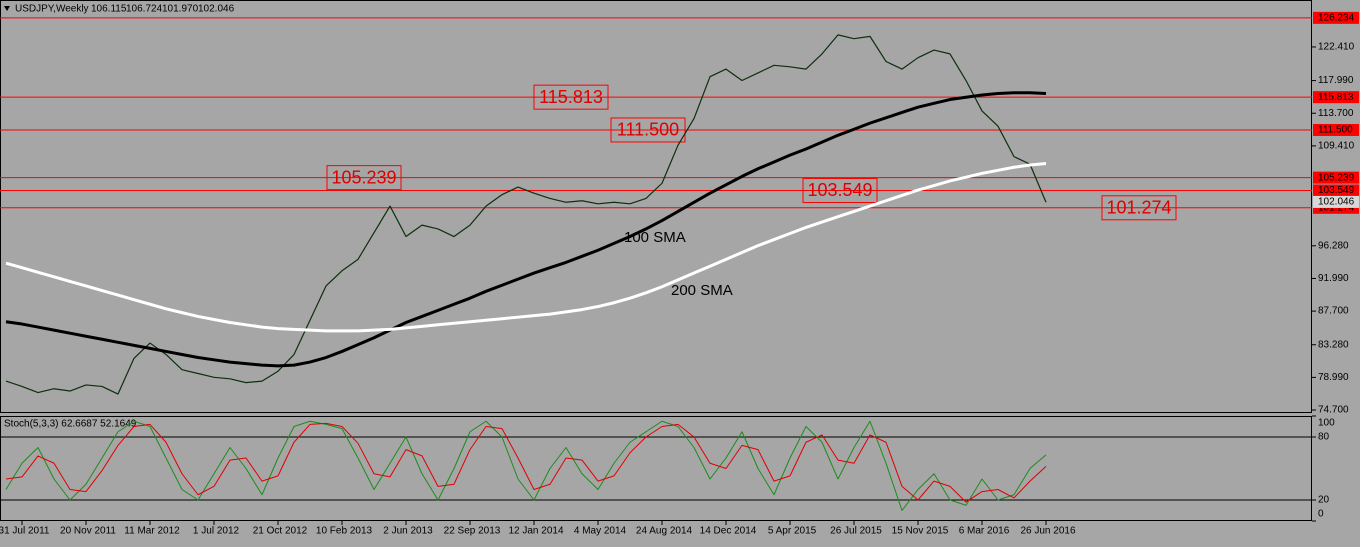 Image resolution: width=1360 pixels, height=547 pixels. I want to click on level-price-label: 115.813, so click(1336, 97).